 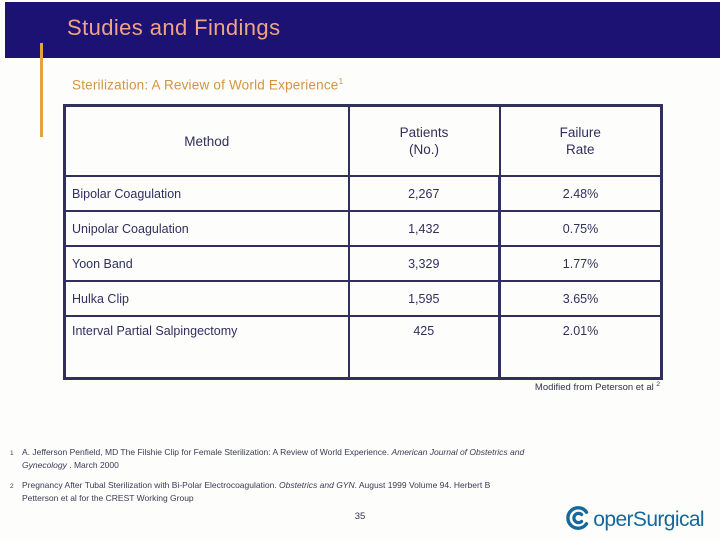 I want to click on failure-rate-cell: 0.75%, so click(x=580, y=228).